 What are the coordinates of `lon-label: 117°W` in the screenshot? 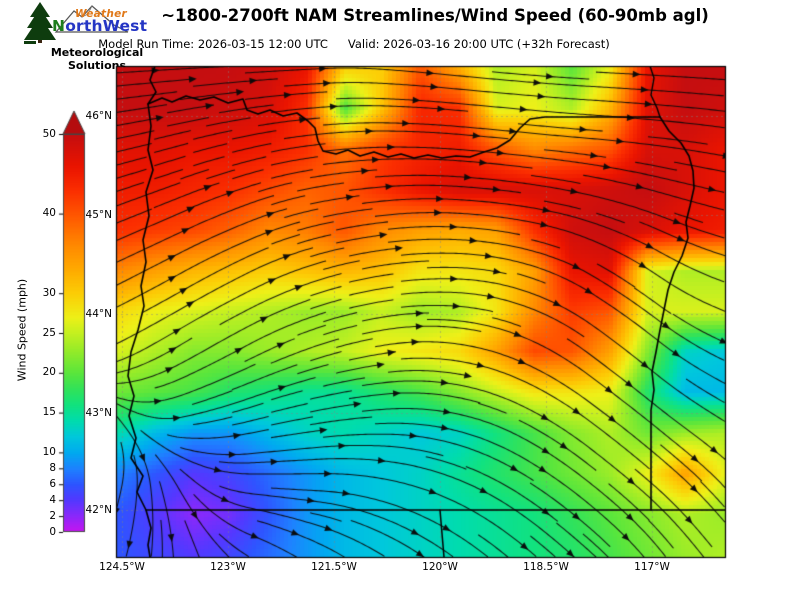 It's located at (652, 567).